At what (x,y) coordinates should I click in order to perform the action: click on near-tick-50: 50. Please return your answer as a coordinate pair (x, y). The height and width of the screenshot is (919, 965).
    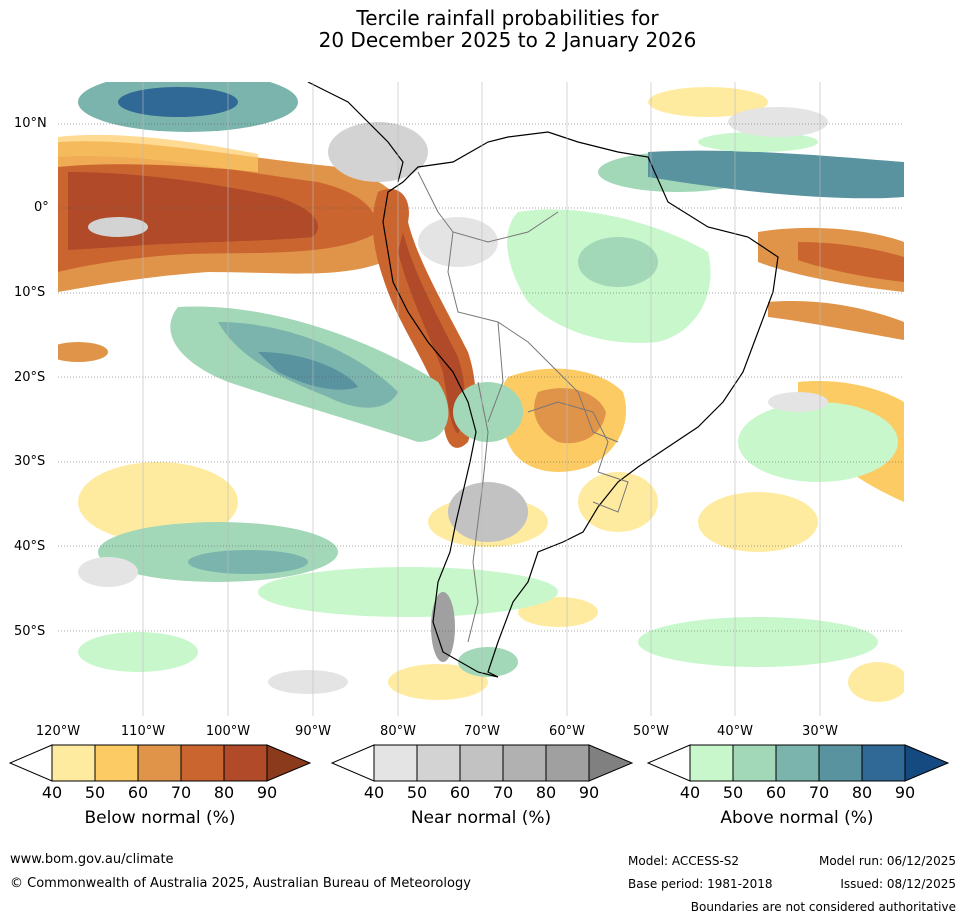
    Looking at the image, I should click on (417, 792).